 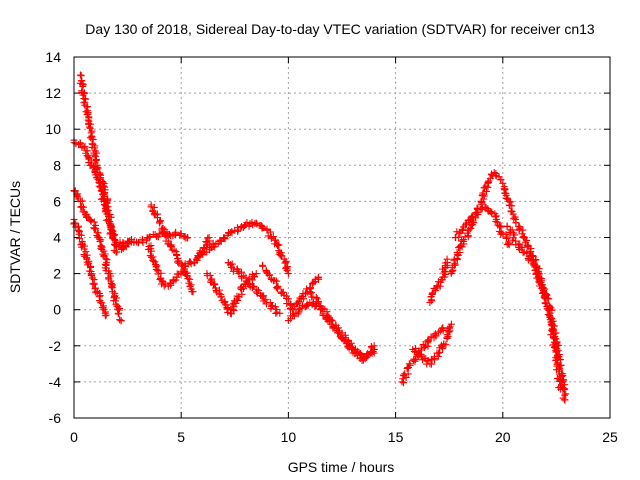 What do you see at coordinates (181, 437) in the screenshot?
I see `x-tick-label: 5` at bounding box center [181, 437].